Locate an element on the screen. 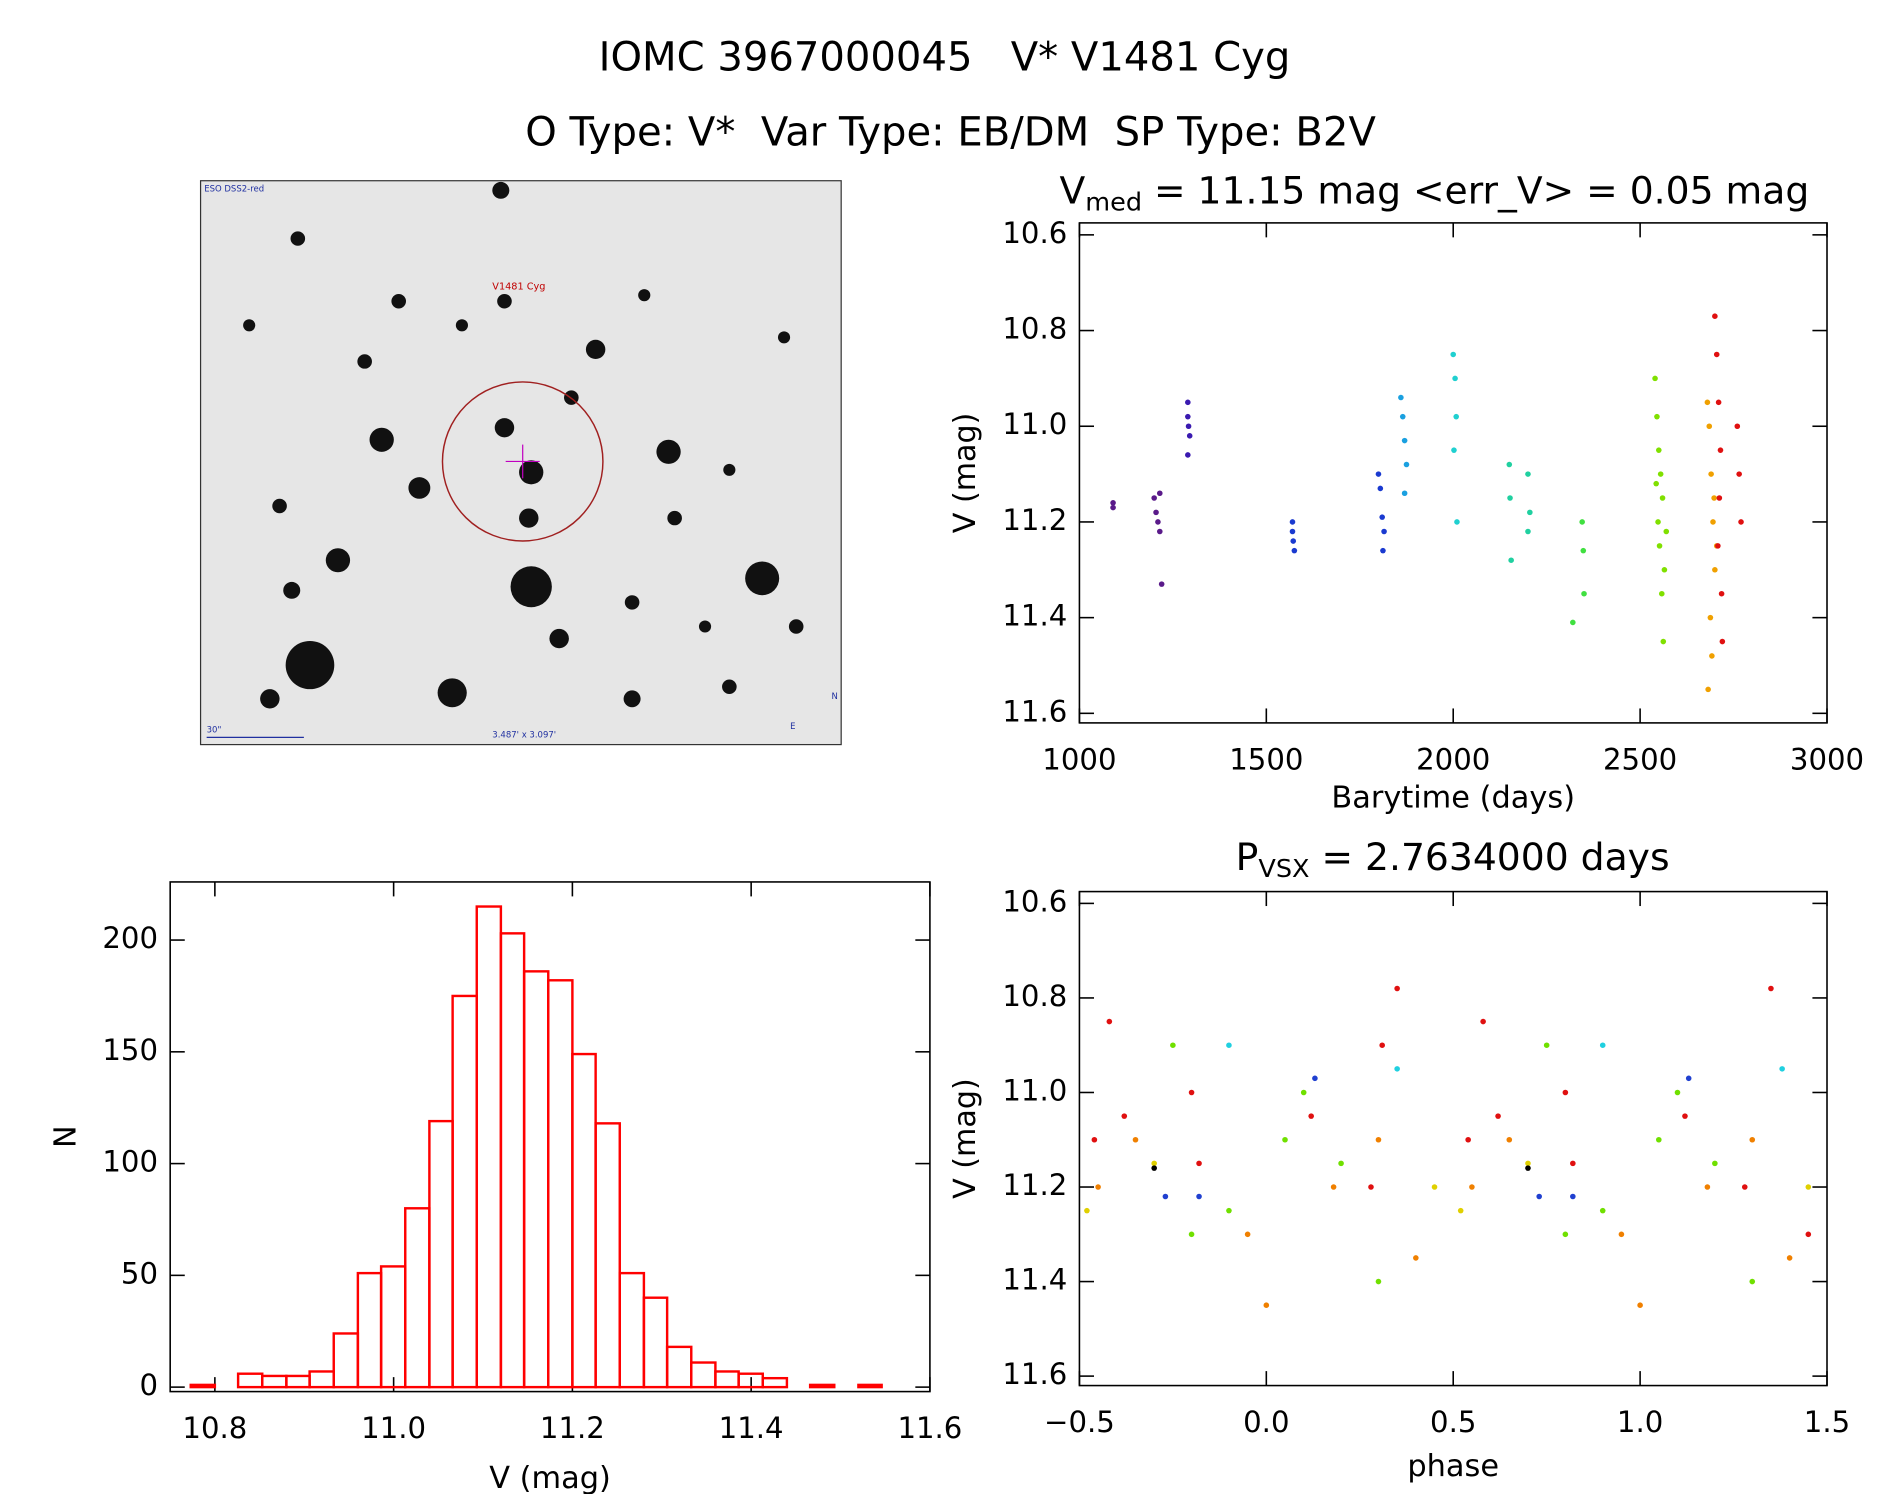 Image resolution: width=1889 pixels, height=1494 pixels. plot-frame is located at coordinates (1453, 1138).